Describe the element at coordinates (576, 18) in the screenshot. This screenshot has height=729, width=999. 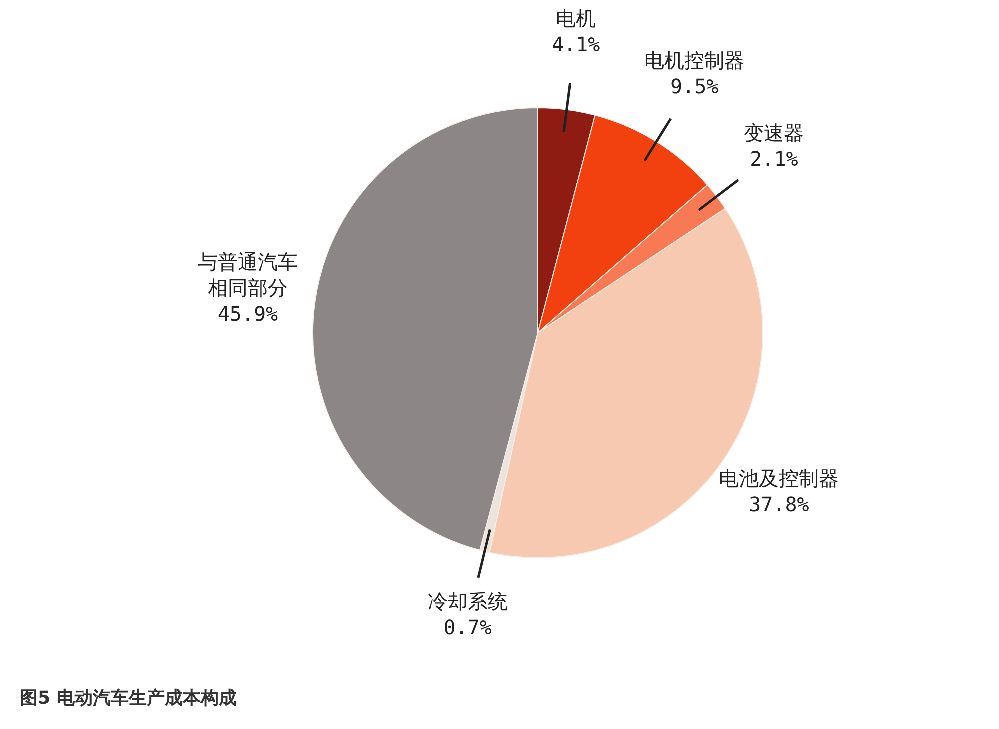
I see `slice-label: 电机` at that location.